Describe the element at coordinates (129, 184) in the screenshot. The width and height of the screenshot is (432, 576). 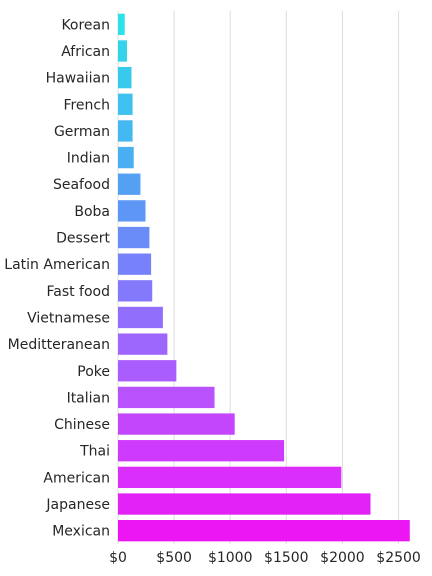
I see `bar-seafood` at that location.